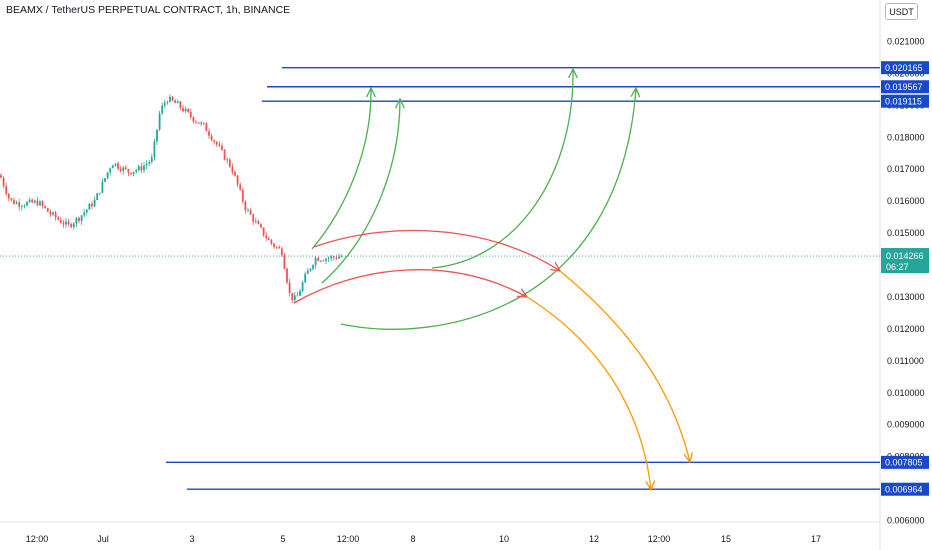 This screenshot has height=550, width=932. I want to click on last-price-tag, so click(905, 261).